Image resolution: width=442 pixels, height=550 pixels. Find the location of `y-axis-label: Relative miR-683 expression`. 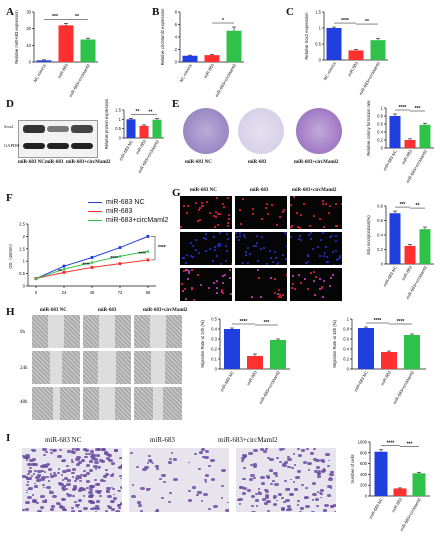

y-axis-label: Relative miR-683 expression is located at coordinates (16, 37).